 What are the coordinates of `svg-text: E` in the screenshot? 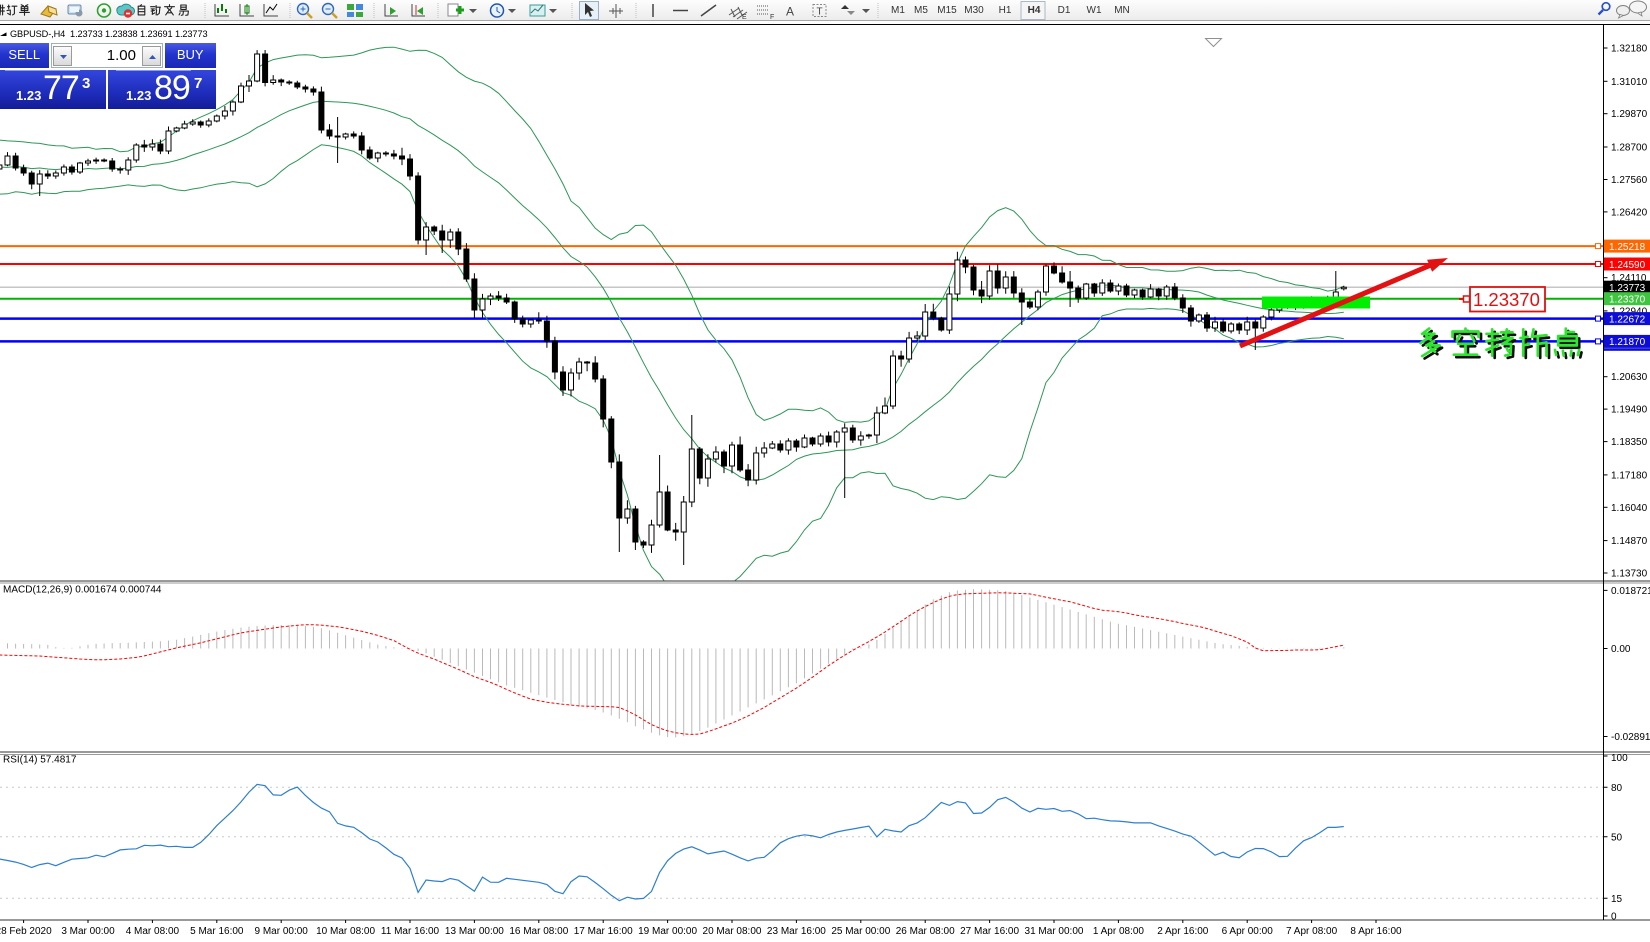 It's located at (744, 17).